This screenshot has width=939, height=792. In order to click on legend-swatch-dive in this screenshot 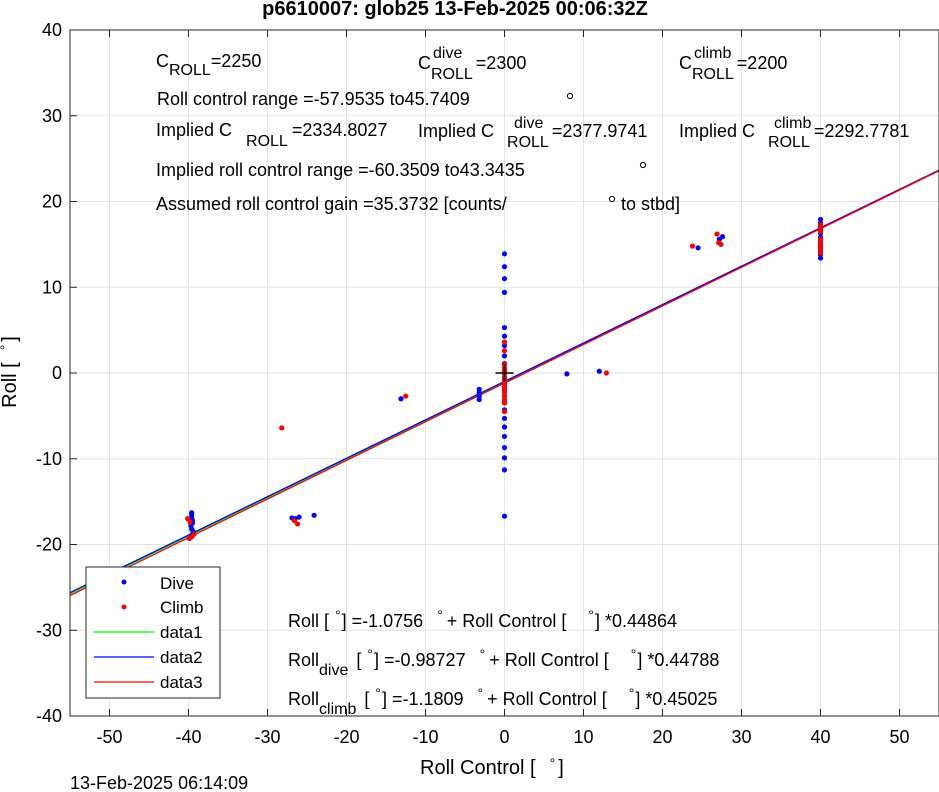, I will do `click(124, 582)`.